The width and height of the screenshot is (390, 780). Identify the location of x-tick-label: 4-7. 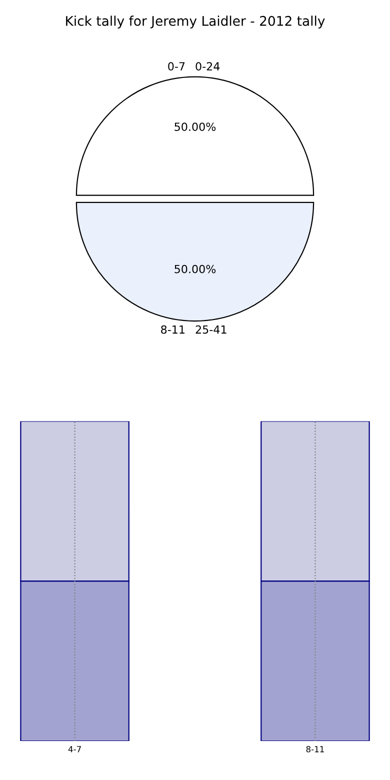
(74, 749).